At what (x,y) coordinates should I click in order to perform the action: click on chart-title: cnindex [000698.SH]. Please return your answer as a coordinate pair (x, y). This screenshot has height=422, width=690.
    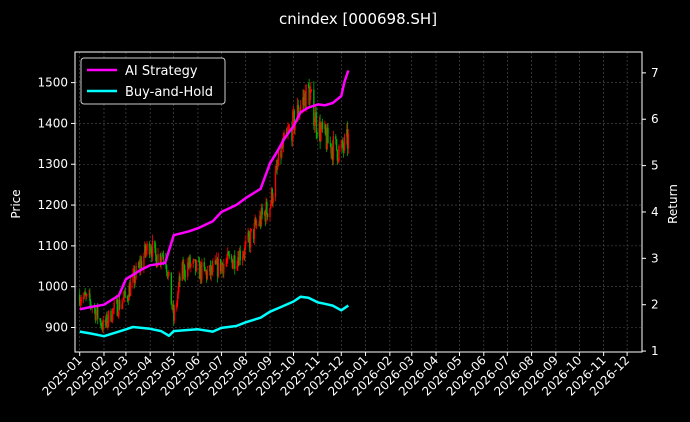
    Looking at the image, I should click on (358, 19).